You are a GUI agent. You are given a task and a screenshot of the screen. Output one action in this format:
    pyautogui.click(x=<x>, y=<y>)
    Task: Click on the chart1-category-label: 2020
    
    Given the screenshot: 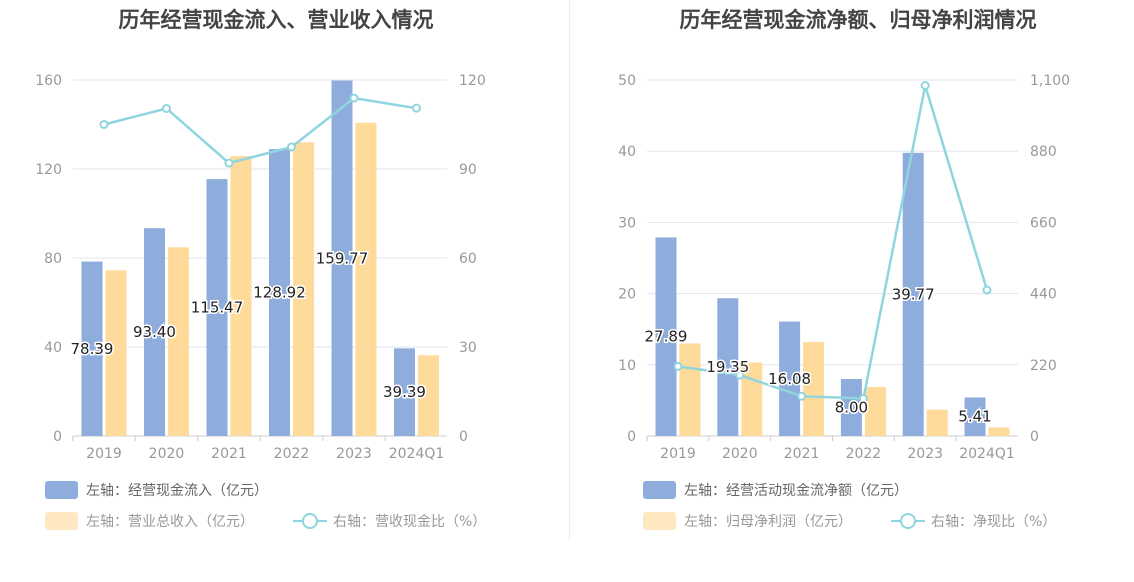 What is the action you would take?
    pyautogui.click(x=167, y=454)
    